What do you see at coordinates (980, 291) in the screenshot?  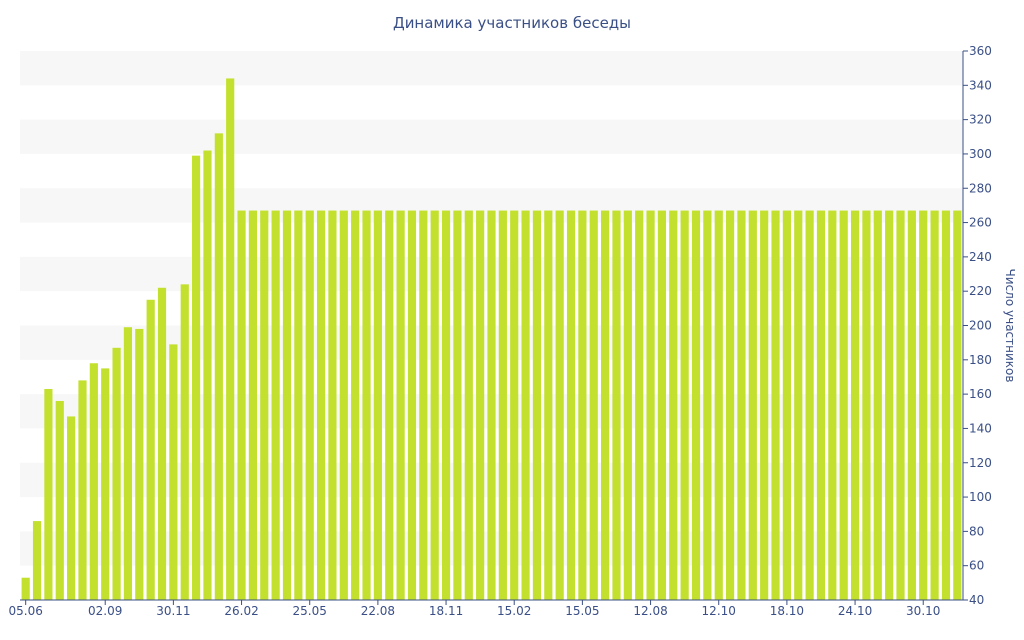 I see `y-tick-label: 220` at bounding box center [980, 291].